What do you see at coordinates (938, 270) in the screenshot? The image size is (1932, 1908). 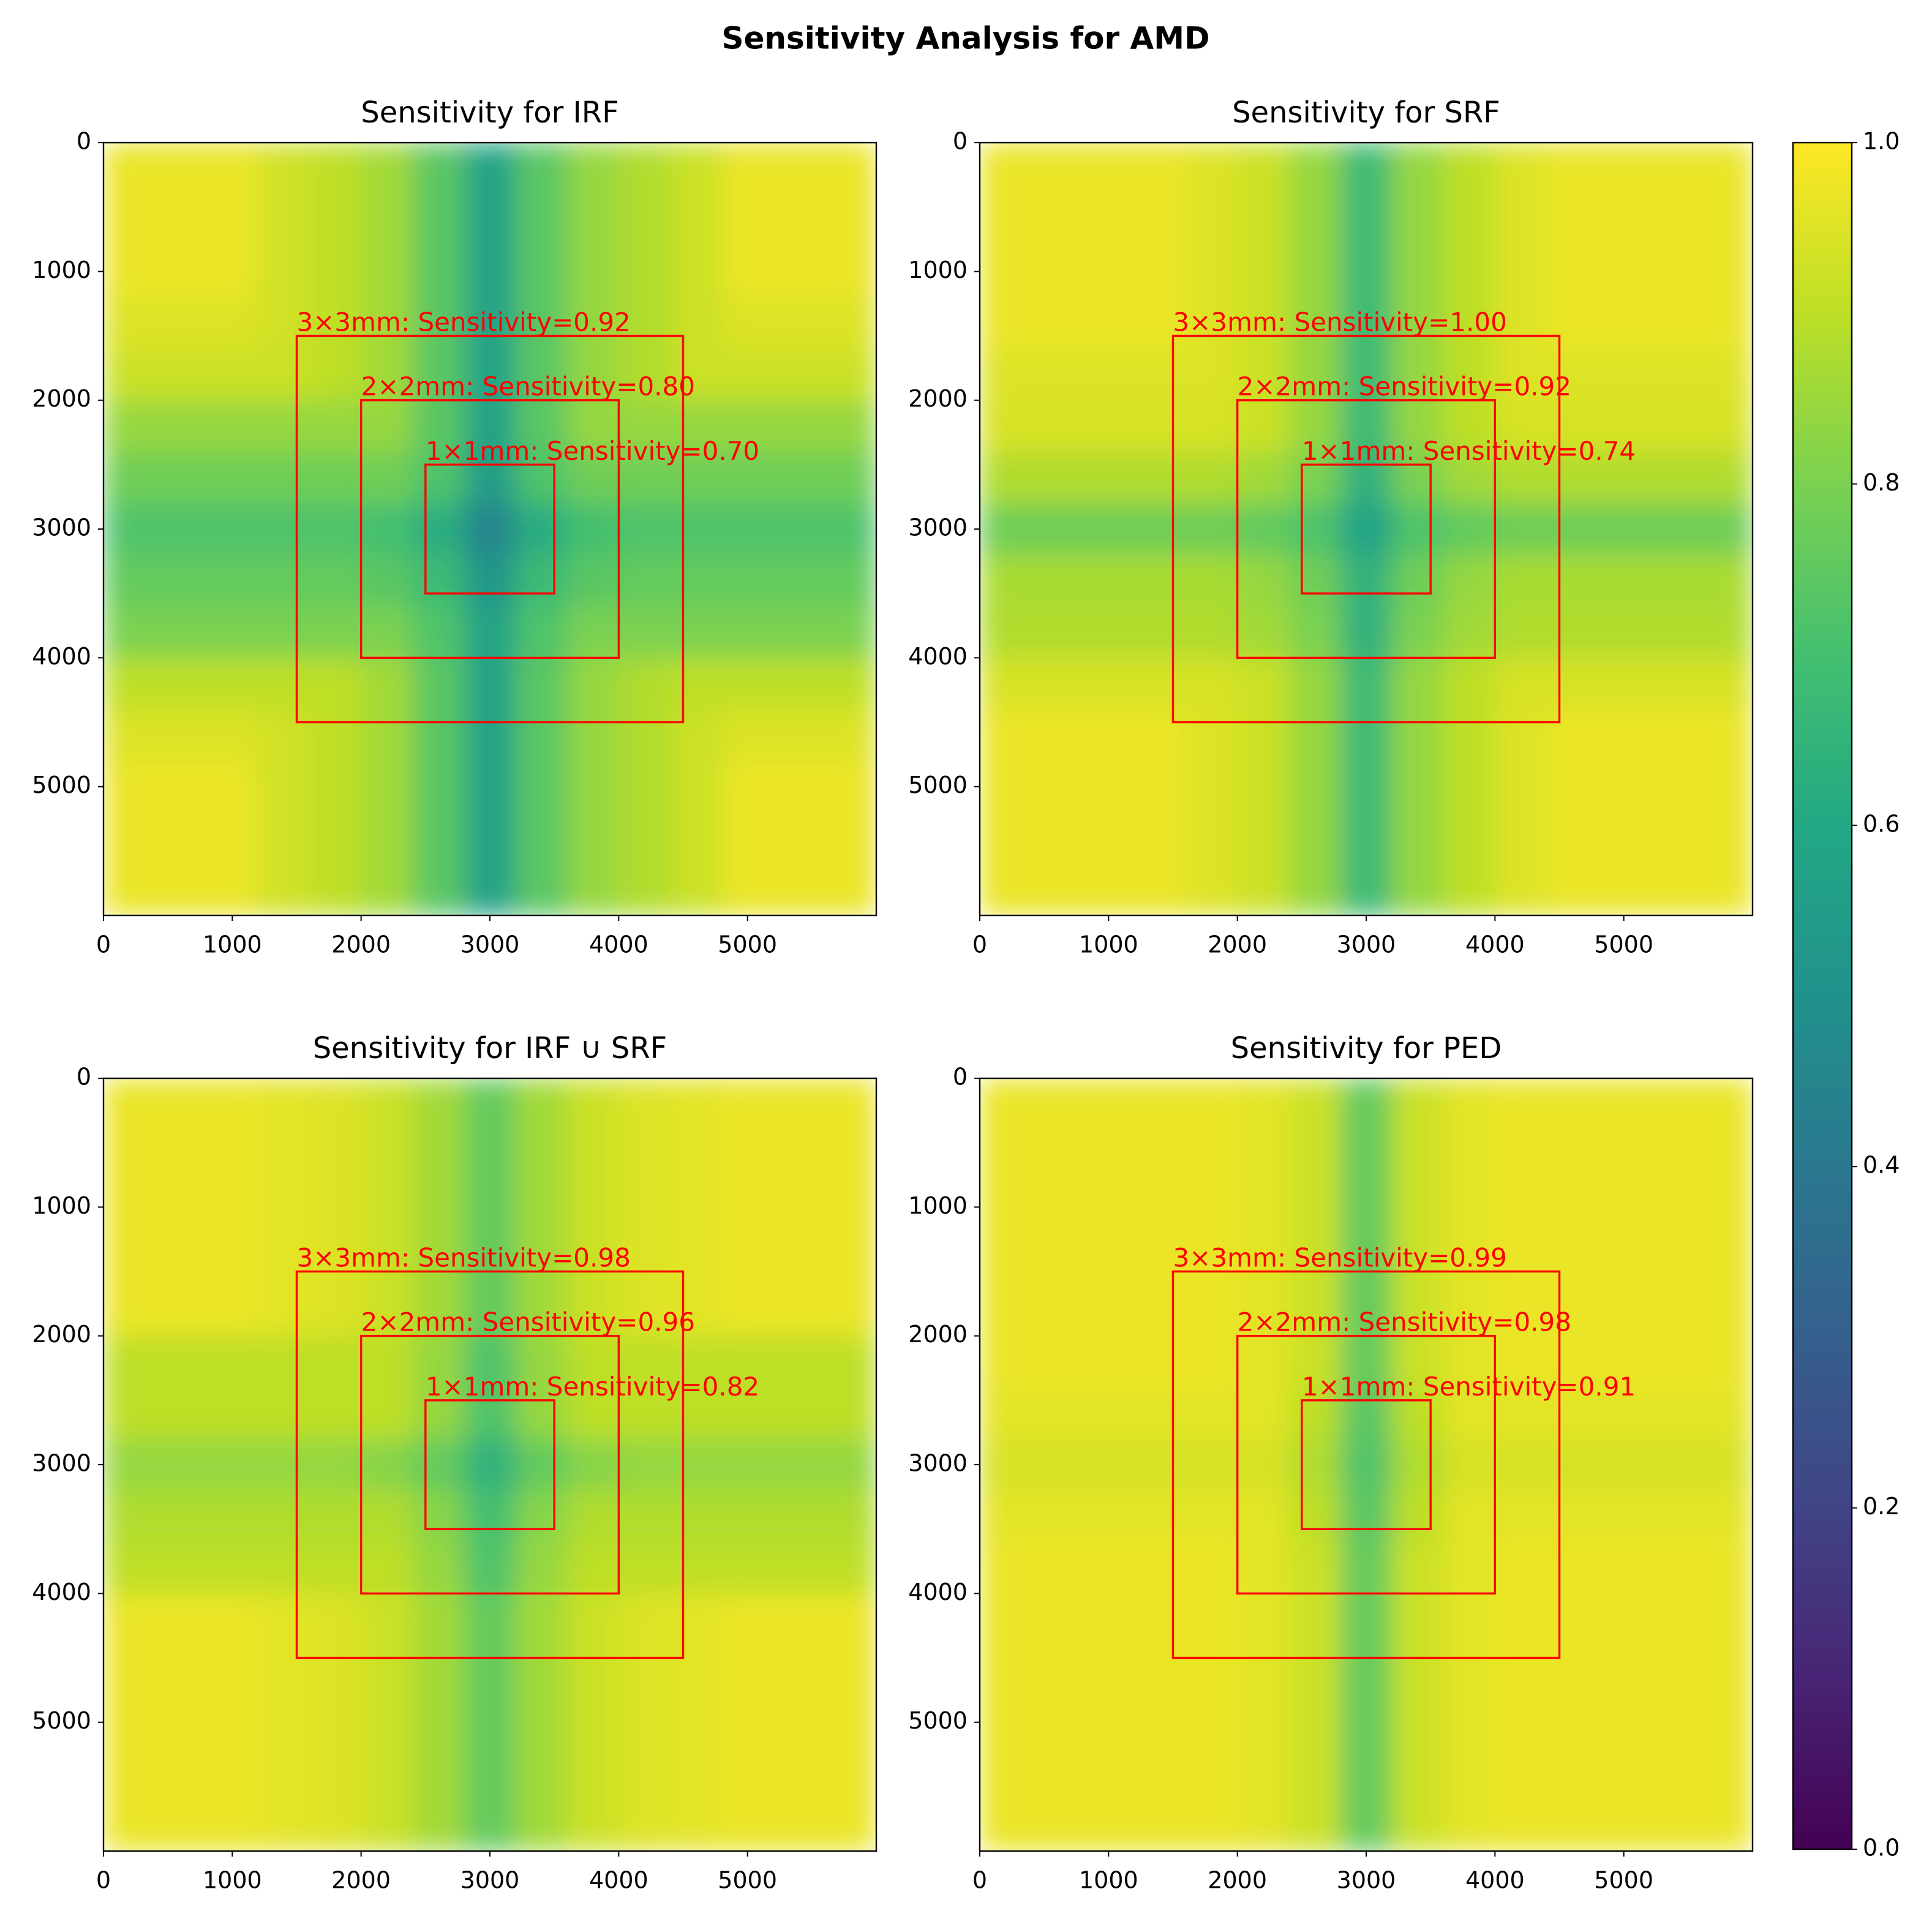 I see `y-tick-label: 1000` at bounding box center [938, 270].